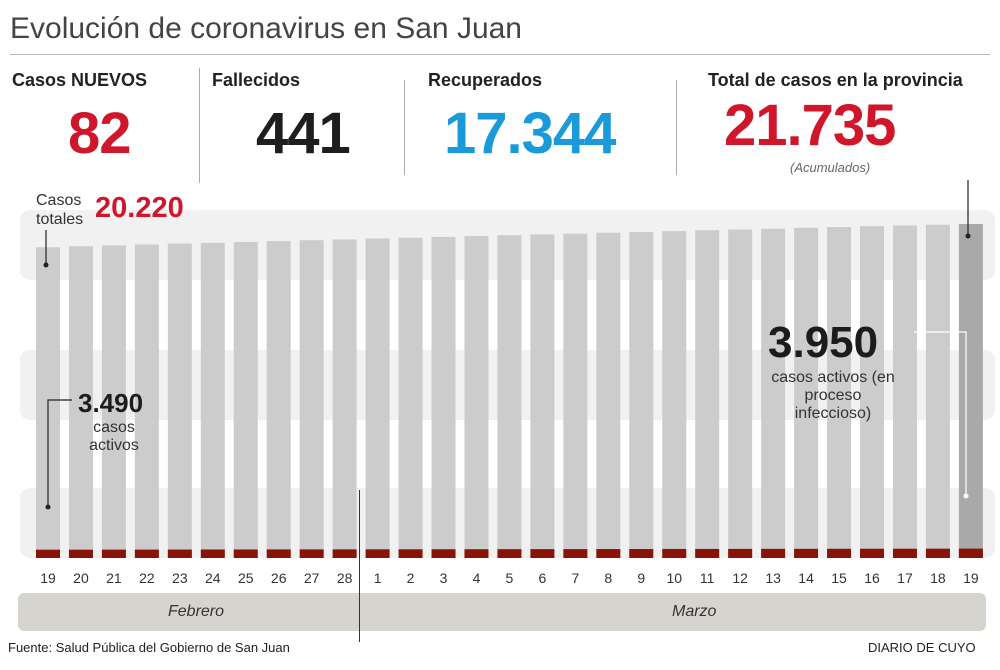  What do you see at coordinates (510, 578) in the screenshot?
I see `x-tick-label: 5` at bounding box center [510, 578].